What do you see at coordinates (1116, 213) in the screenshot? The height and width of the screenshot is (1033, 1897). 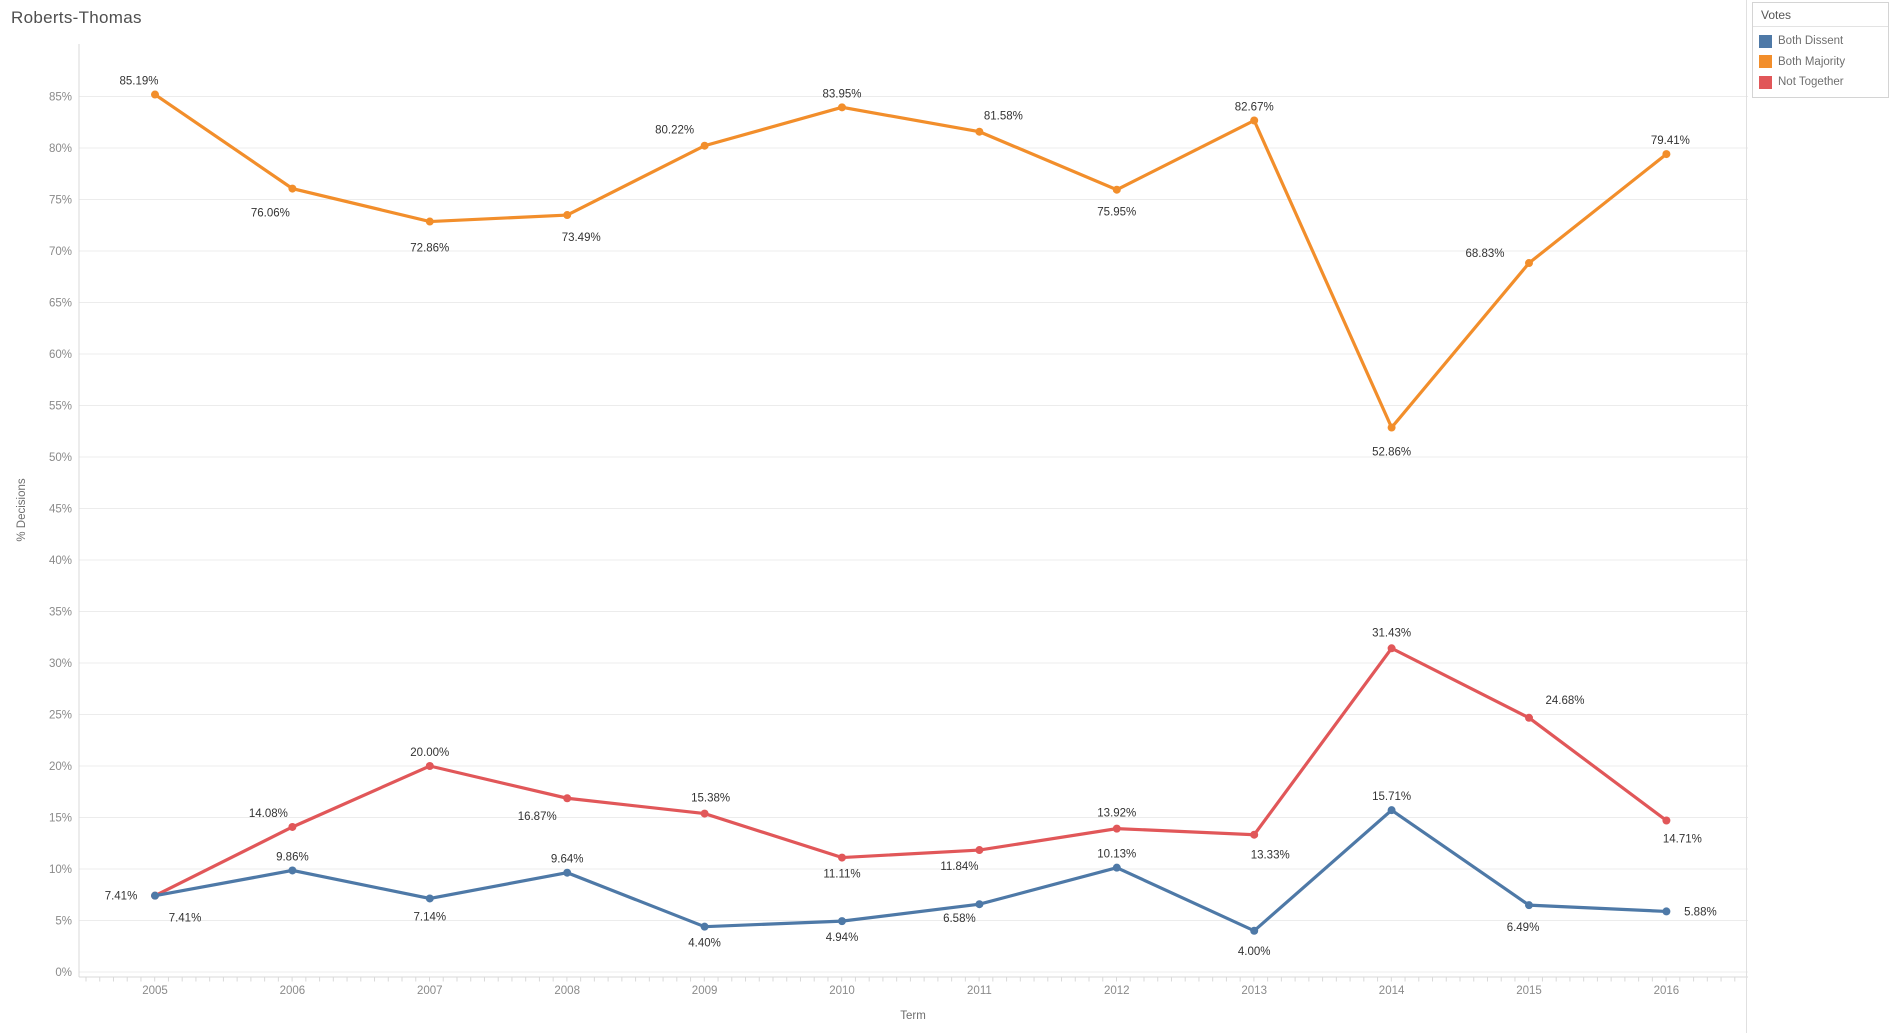 I see `data-label: 75.95%` at bounding box center [1116, 213].